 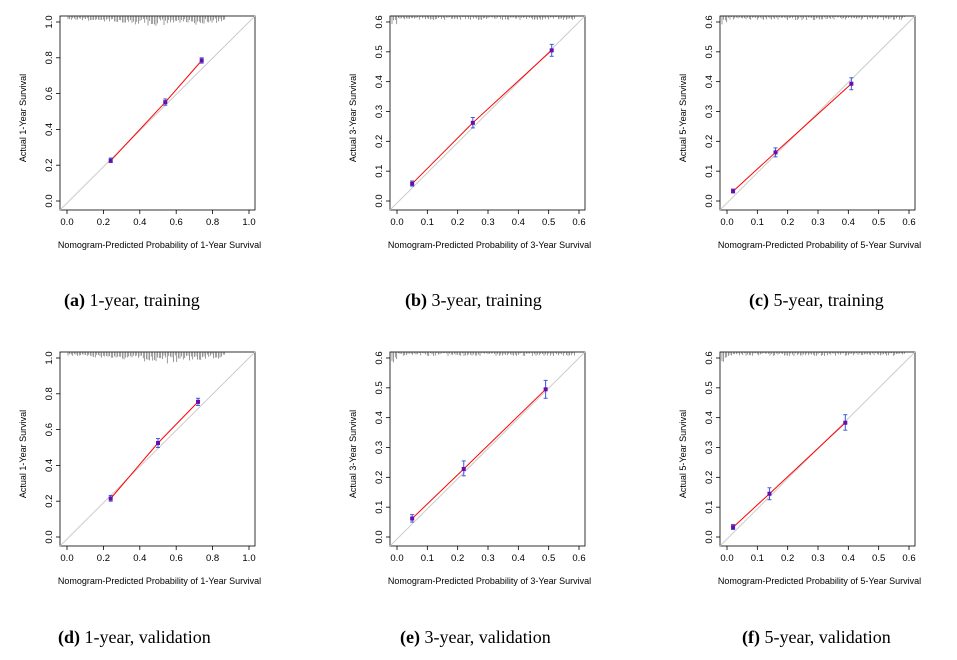 I want to click on caption-a: (a) 1-year, training, so click(x=132, y=300).